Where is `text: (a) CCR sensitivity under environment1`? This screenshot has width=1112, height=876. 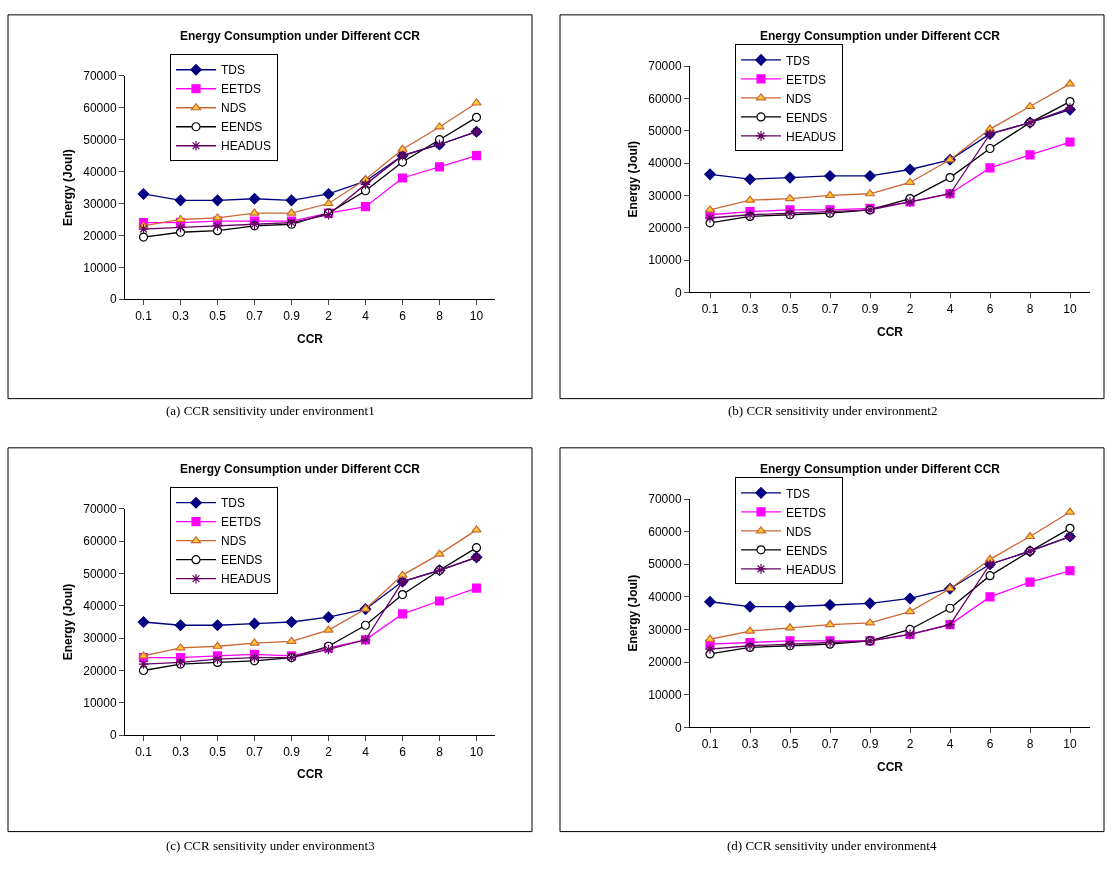
text: (a) CCR sensitivity under environment1 is located at coordinates (270, 410).